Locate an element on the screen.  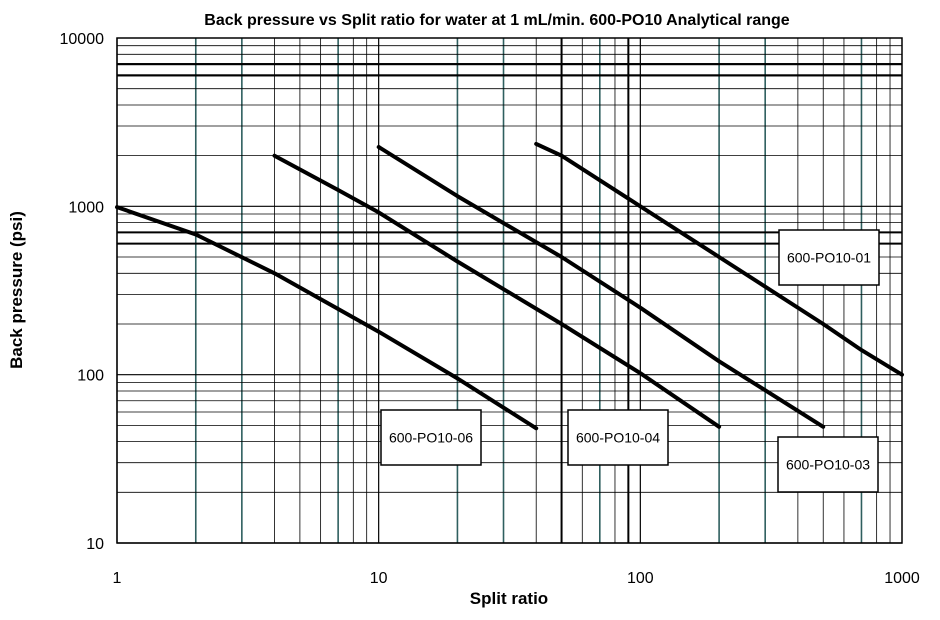
series-label: 600-PO10-06 is located at coordinates (431, 437).